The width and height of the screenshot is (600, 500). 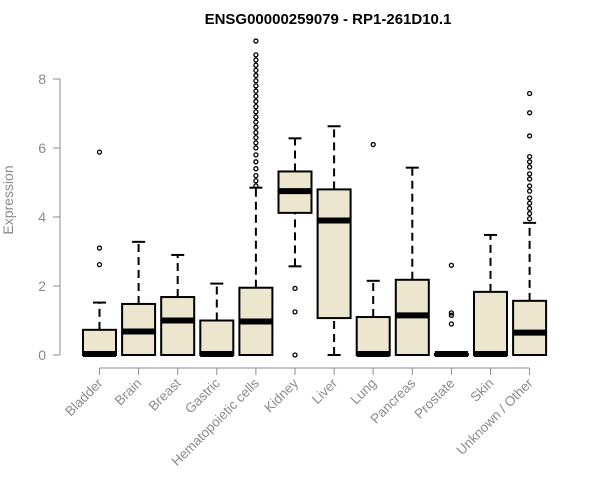 I want to click on box-prostate, so click(x=451, y=309).